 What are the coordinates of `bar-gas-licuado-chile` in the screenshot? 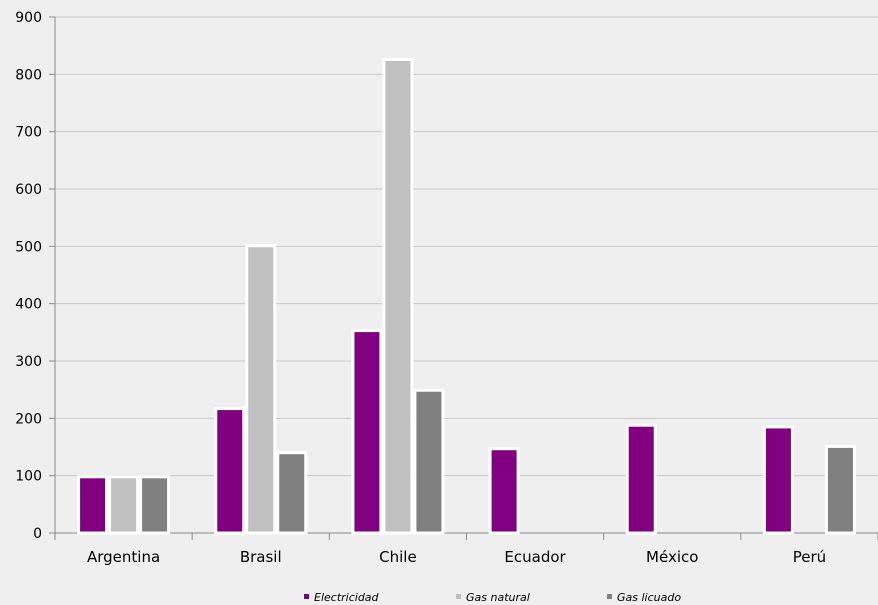 It's located at (429, 461).